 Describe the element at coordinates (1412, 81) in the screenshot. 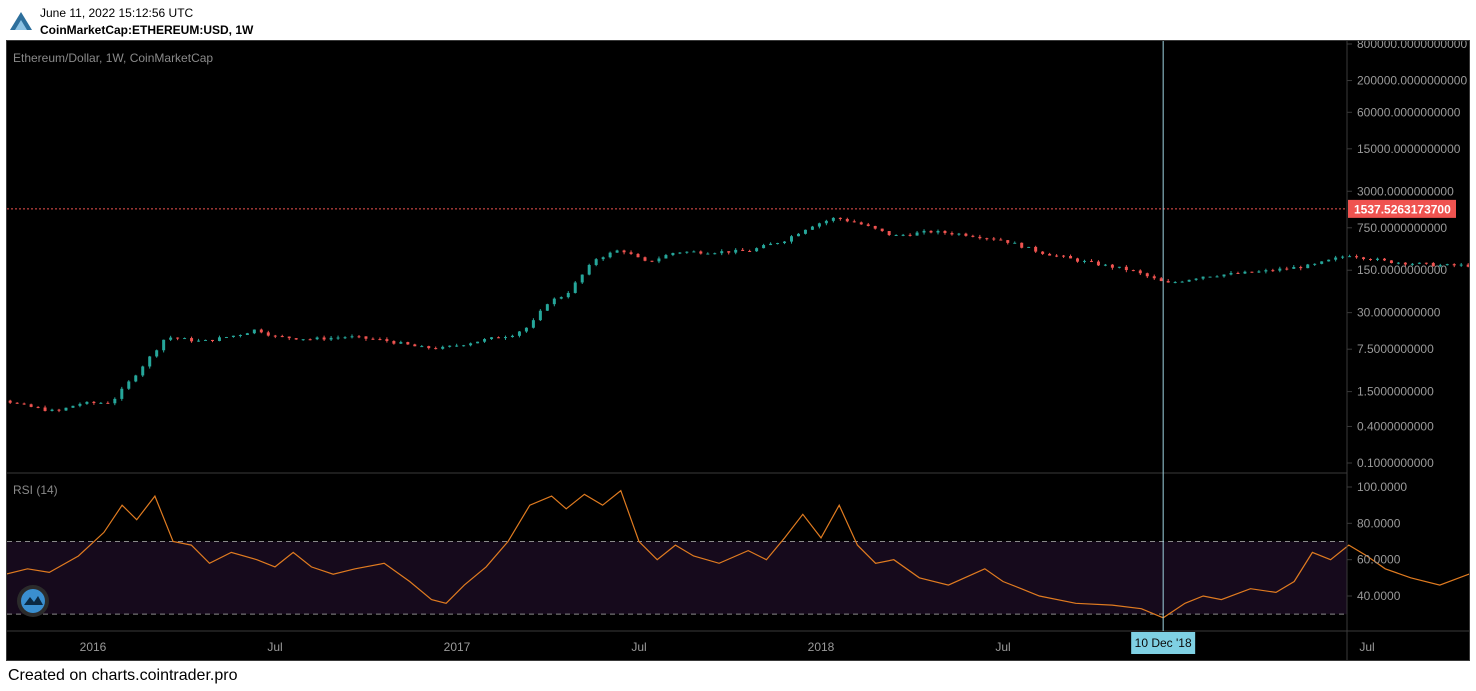

I see `y-tick-label: 200000.0000000000` at that location.